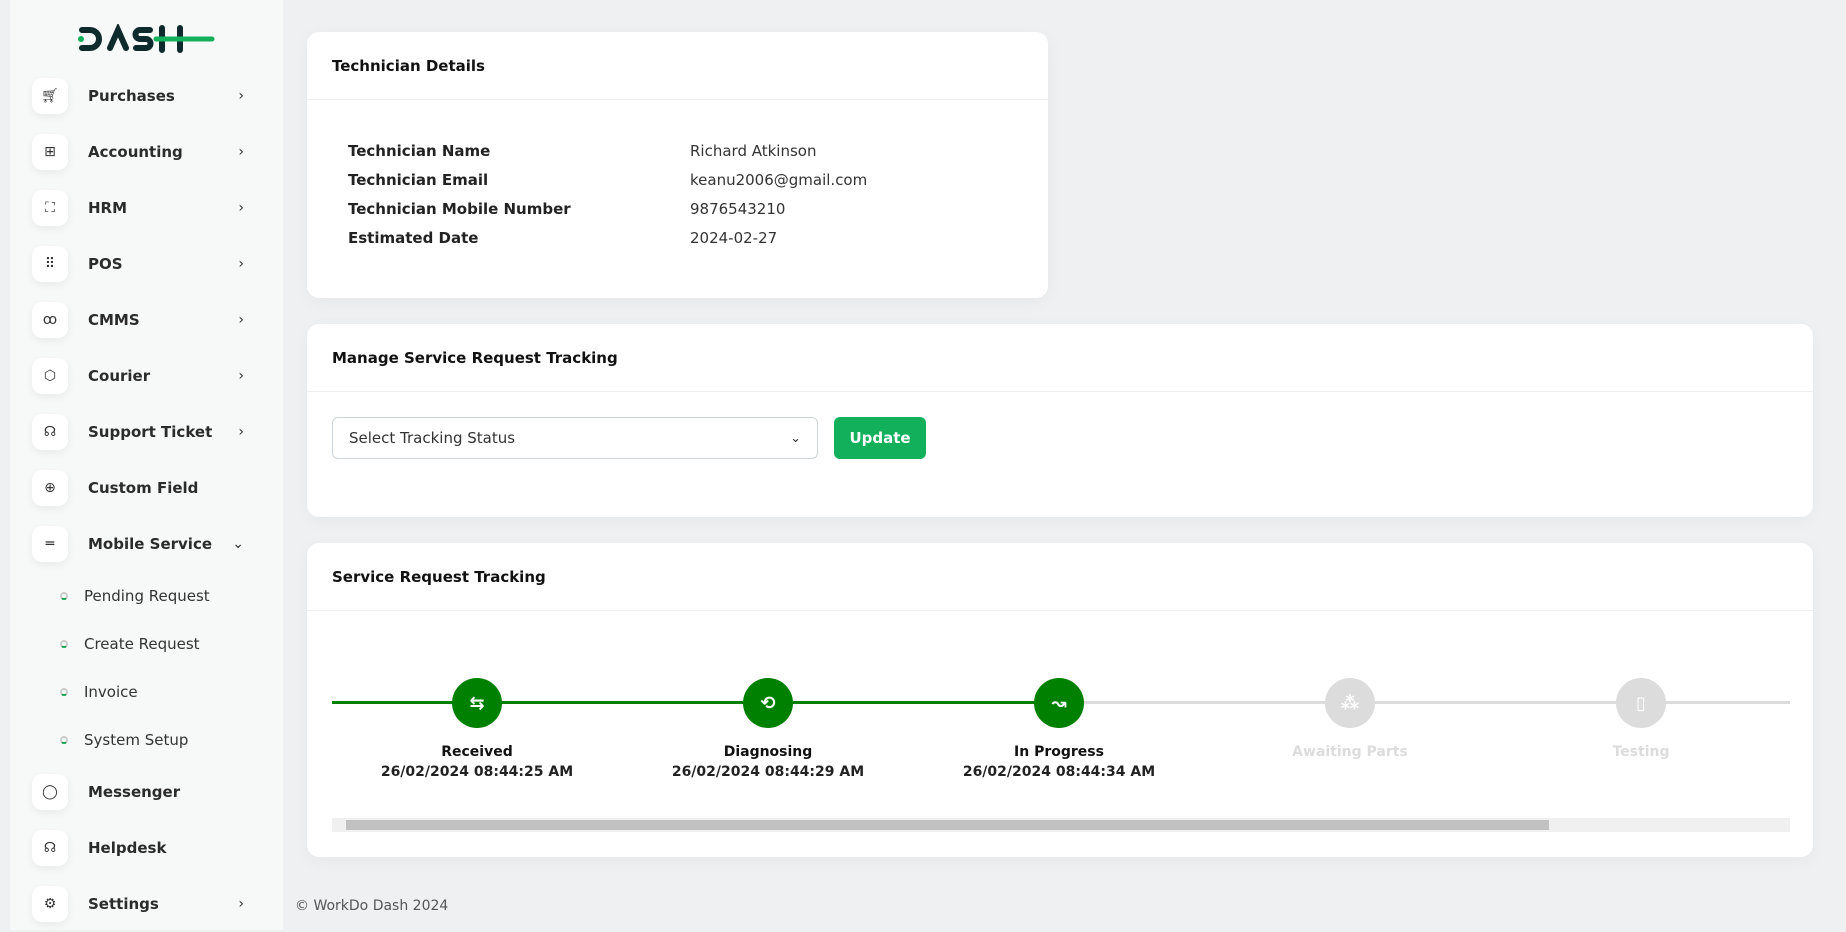 The image size is (1846, 932). Describe the element at coordinates (135, 152) in the screenshot. I see `sidebar-item-label: Accounting` at that location.